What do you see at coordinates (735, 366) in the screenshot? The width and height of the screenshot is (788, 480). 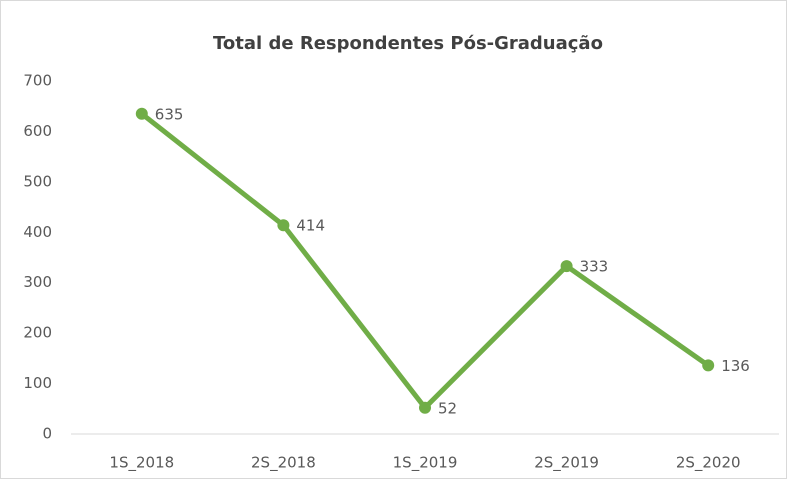 I see `data-label: 136` at bounding box center [735, 366].